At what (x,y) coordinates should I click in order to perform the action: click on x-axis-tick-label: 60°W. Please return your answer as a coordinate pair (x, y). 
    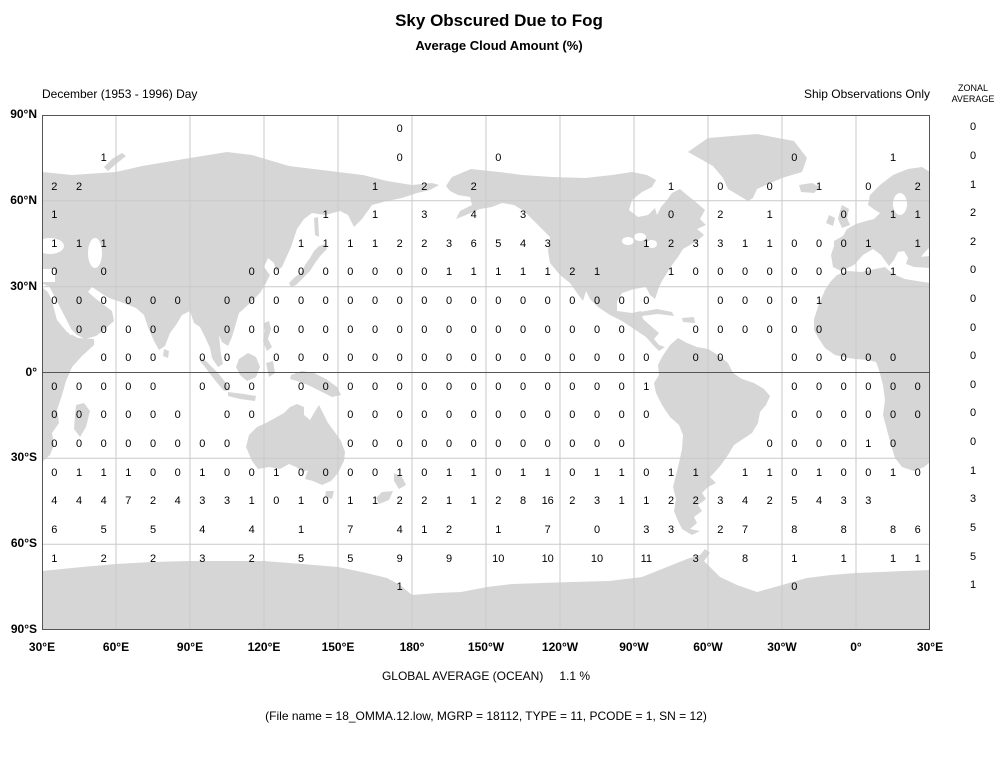
    Looking at the image, I should click on (708, 647).